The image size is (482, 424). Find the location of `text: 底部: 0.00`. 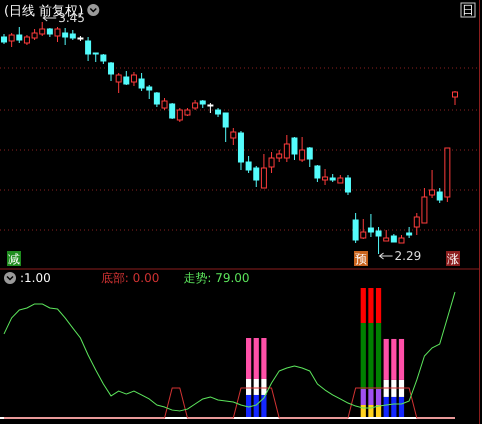

text: 底部: 0.00 is located at coordinates (130, 278).